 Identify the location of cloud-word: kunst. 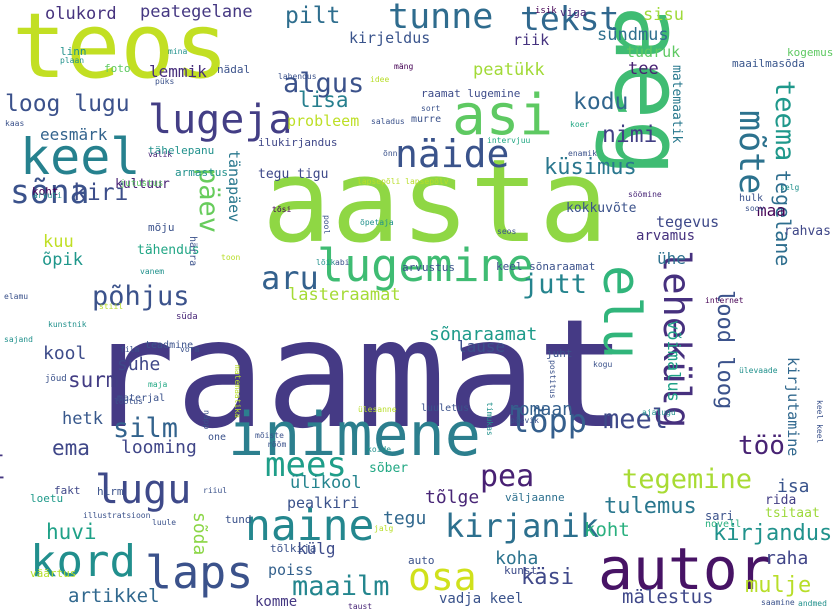
(521, 570).